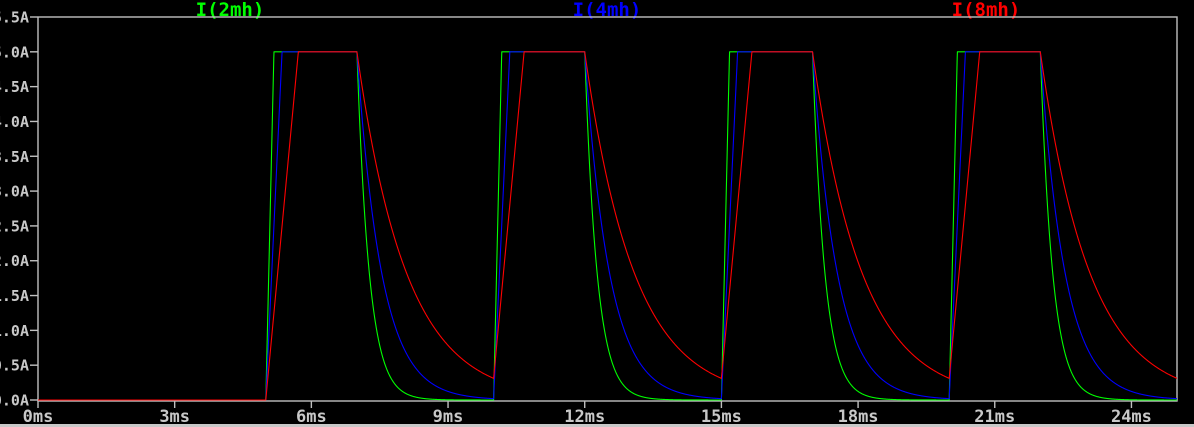 The height and width of the screenshot is (427, 1194). What do you see at coordinates (14, 87) in the screenshot?
I see `y-axis-tick-label: 4.5A` at bounding box center [14, 87].